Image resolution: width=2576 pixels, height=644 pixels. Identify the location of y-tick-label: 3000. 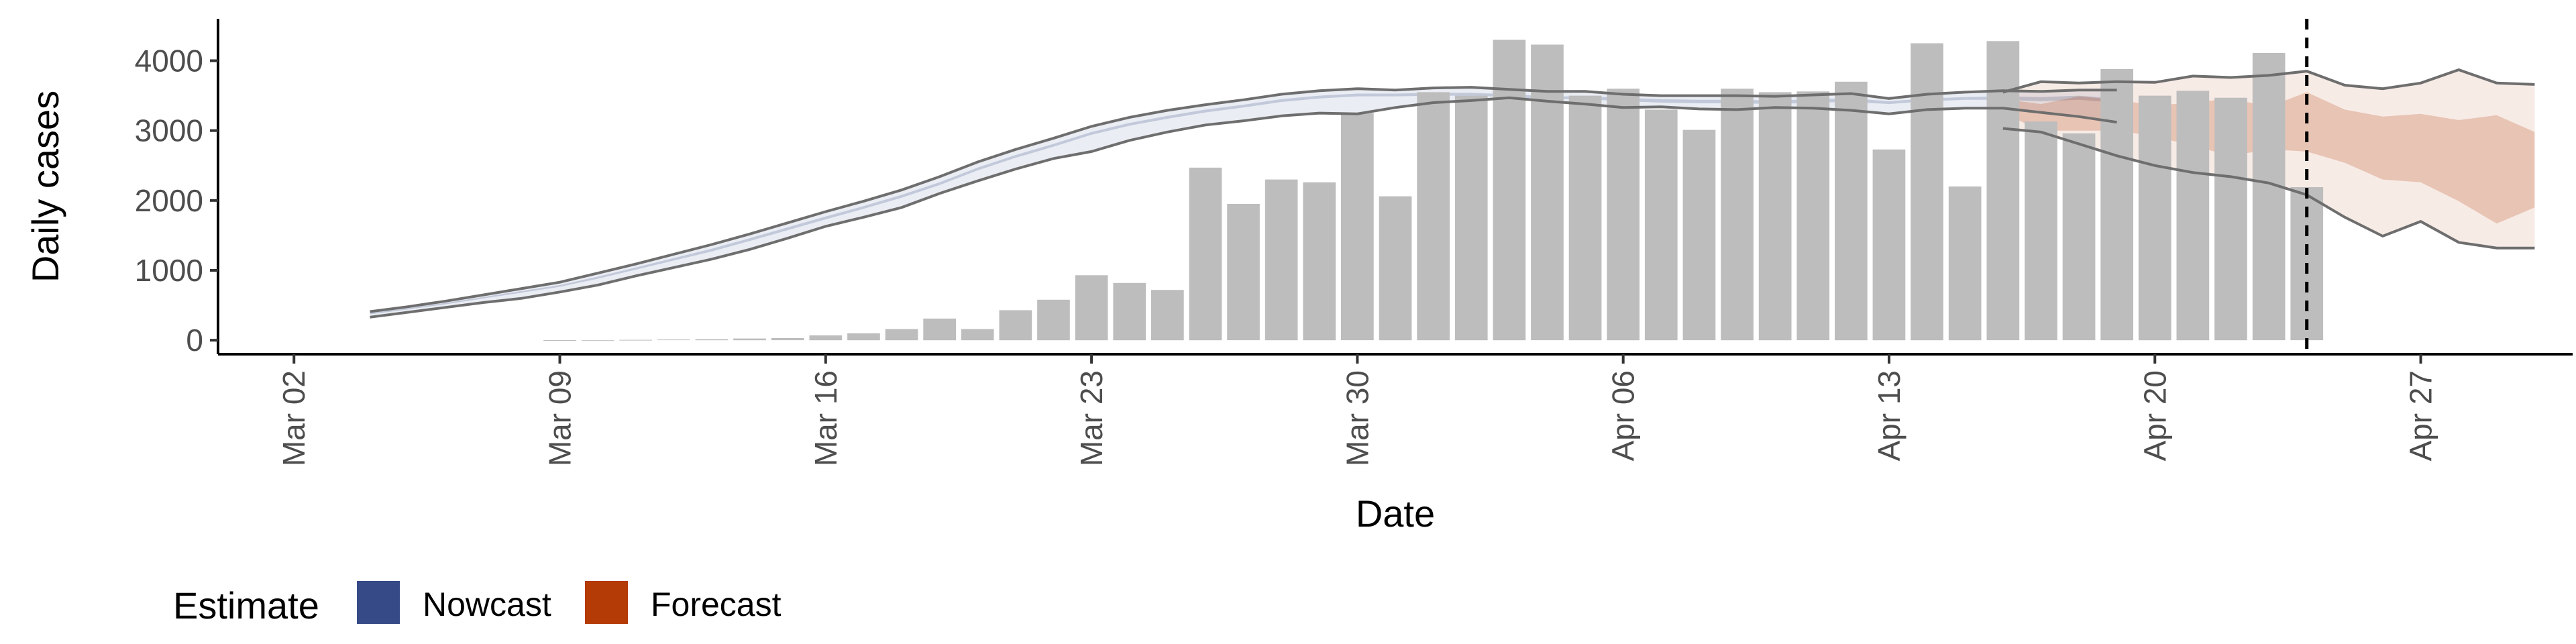
(169, 130).